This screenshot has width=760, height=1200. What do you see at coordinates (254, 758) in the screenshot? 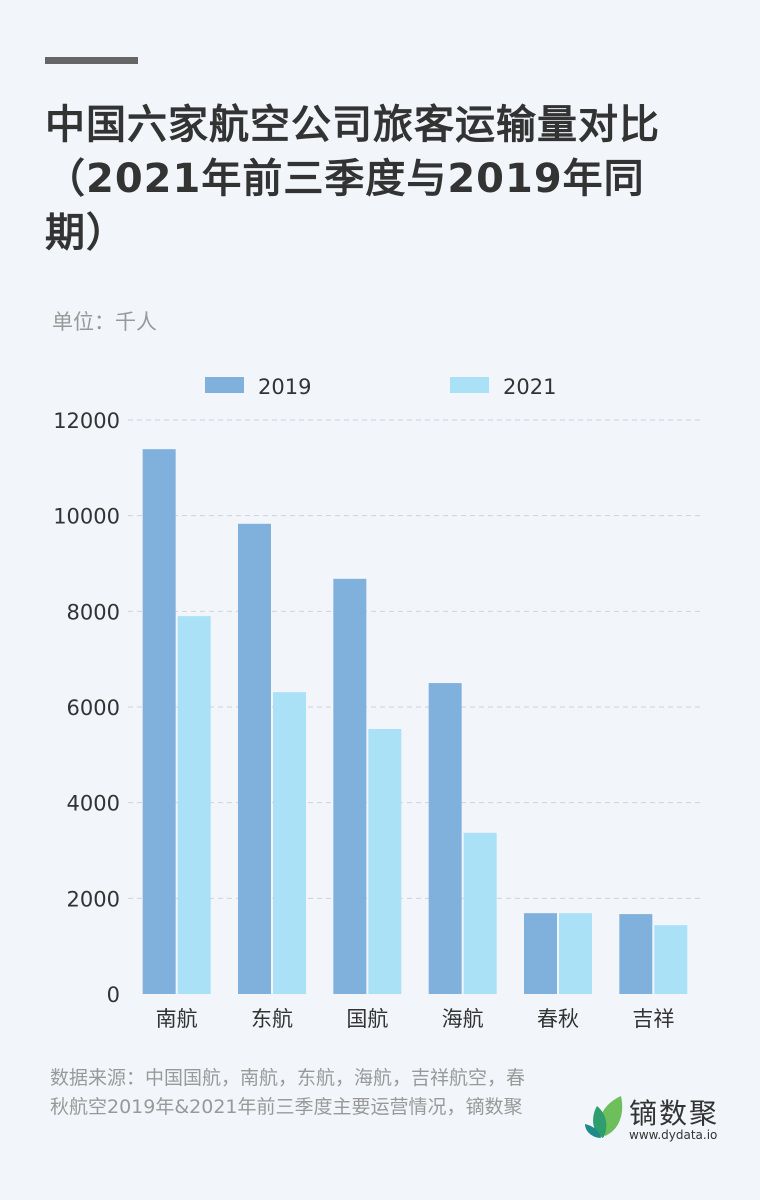
I see `bar-2019-东航` at bounding box center [254, 758].